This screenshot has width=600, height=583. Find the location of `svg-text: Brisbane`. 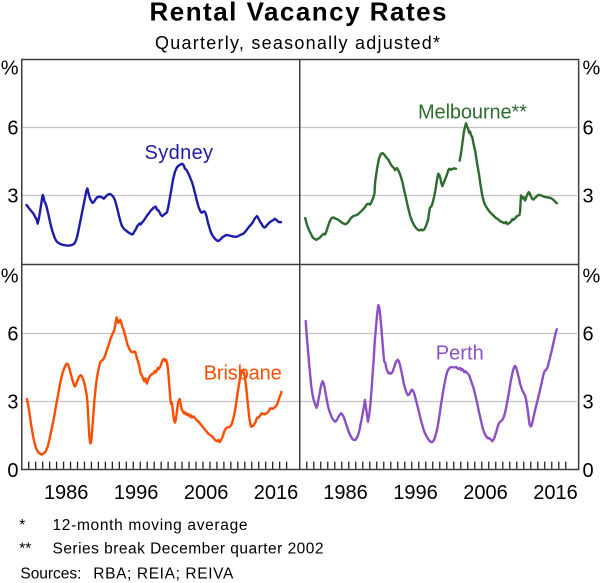

svg-text: Brisbane is located at coordinates (243, 374).